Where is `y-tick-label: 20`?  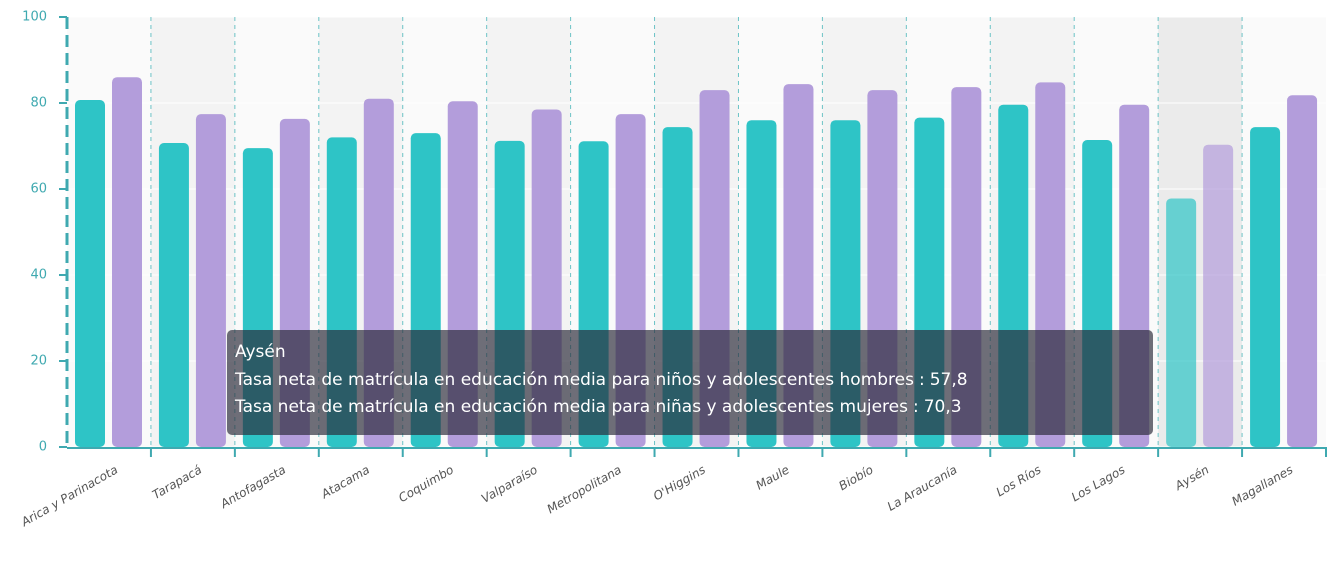 y-tick-label: 20 is located at coordinates (38, 361).